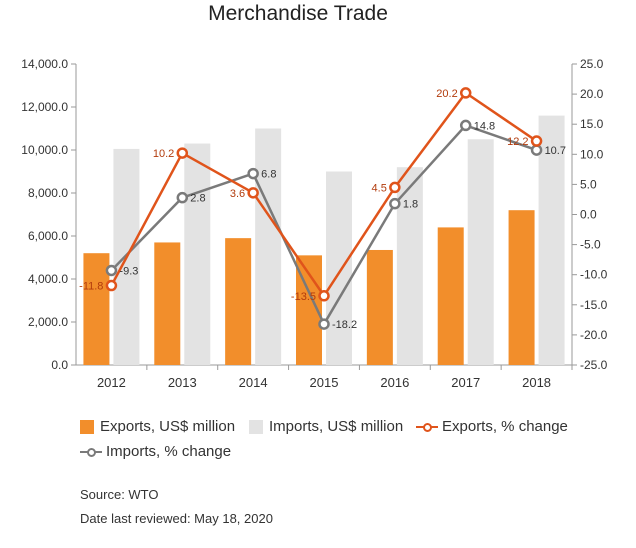 The image size is (636, 548). I want to click on legend-imports-change-icon, so click(91, 452).